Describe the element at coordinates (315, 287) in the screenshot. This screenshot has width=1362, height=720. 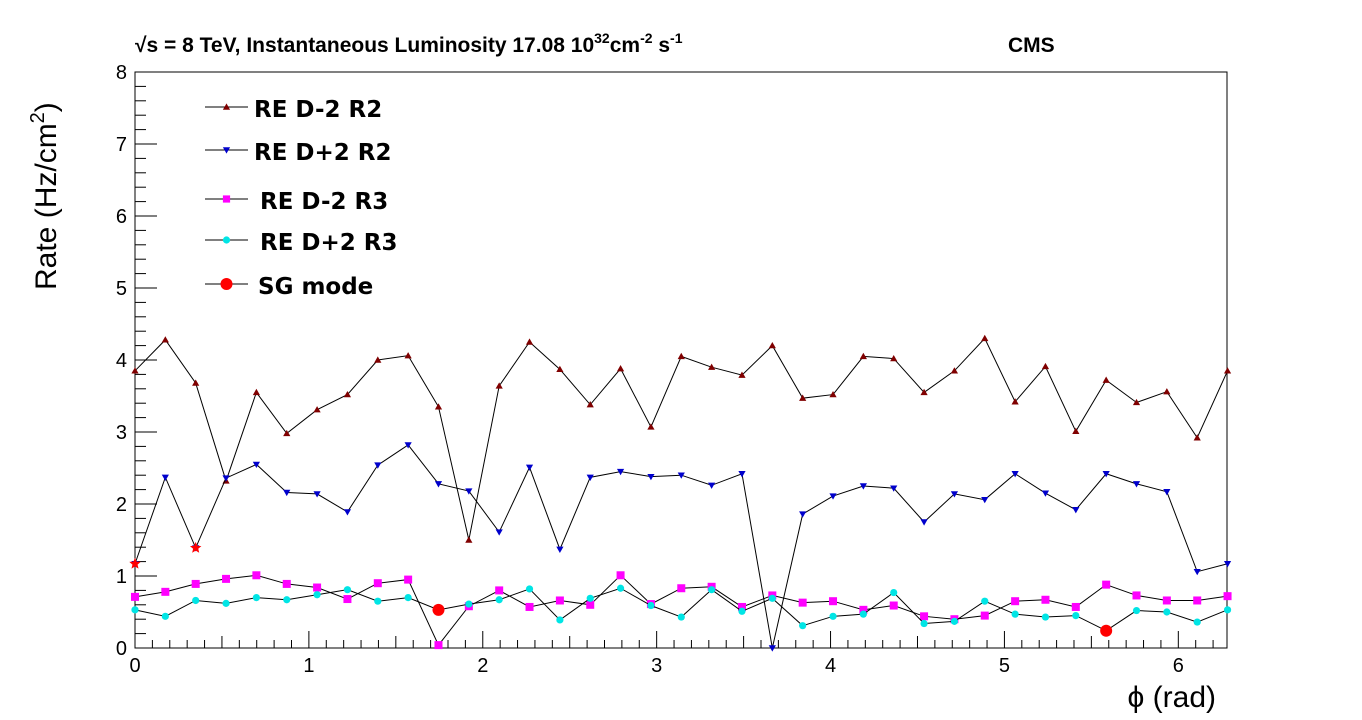
I see `legend-label: SG mode` at that location.